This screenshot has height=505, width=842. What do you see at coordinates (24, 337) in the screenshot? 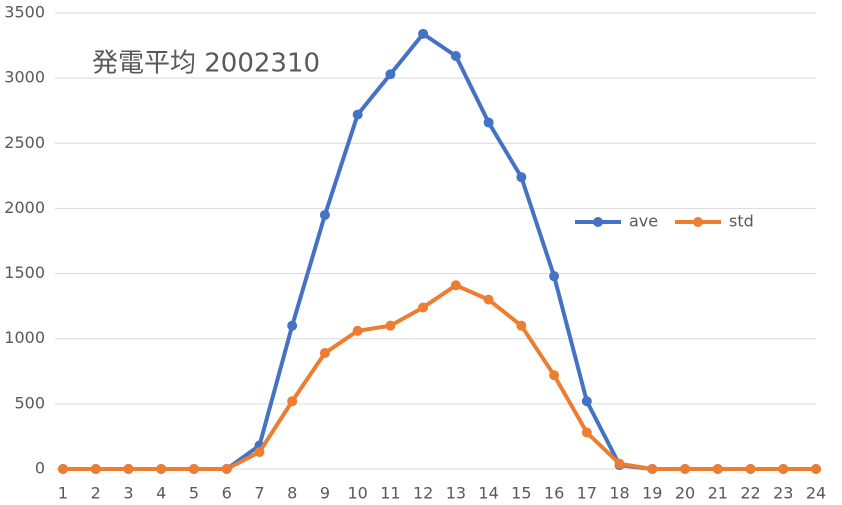
I see `y-tick-label: 1000` at bounding box center [24, 337].